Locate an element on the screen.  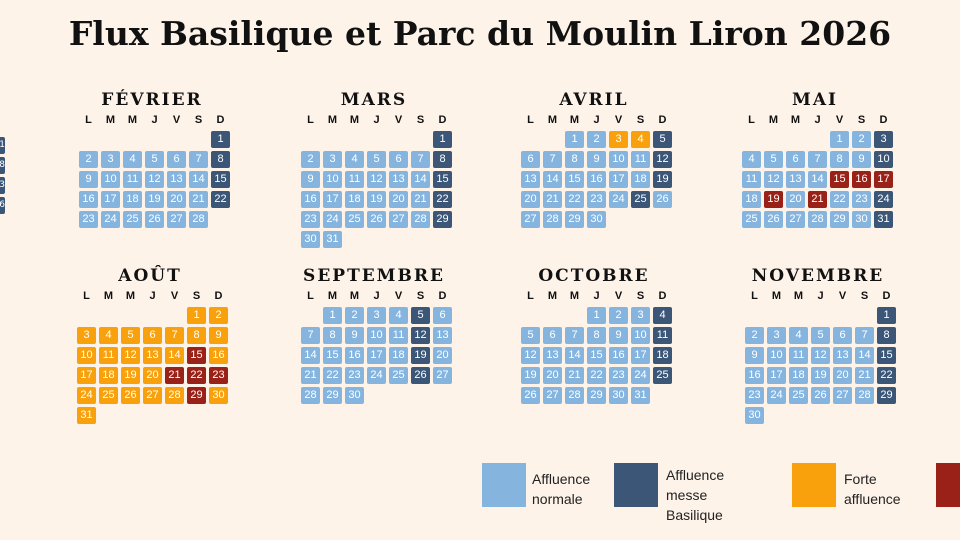
legend-swatch-forte is located at coordinates (814, 485).